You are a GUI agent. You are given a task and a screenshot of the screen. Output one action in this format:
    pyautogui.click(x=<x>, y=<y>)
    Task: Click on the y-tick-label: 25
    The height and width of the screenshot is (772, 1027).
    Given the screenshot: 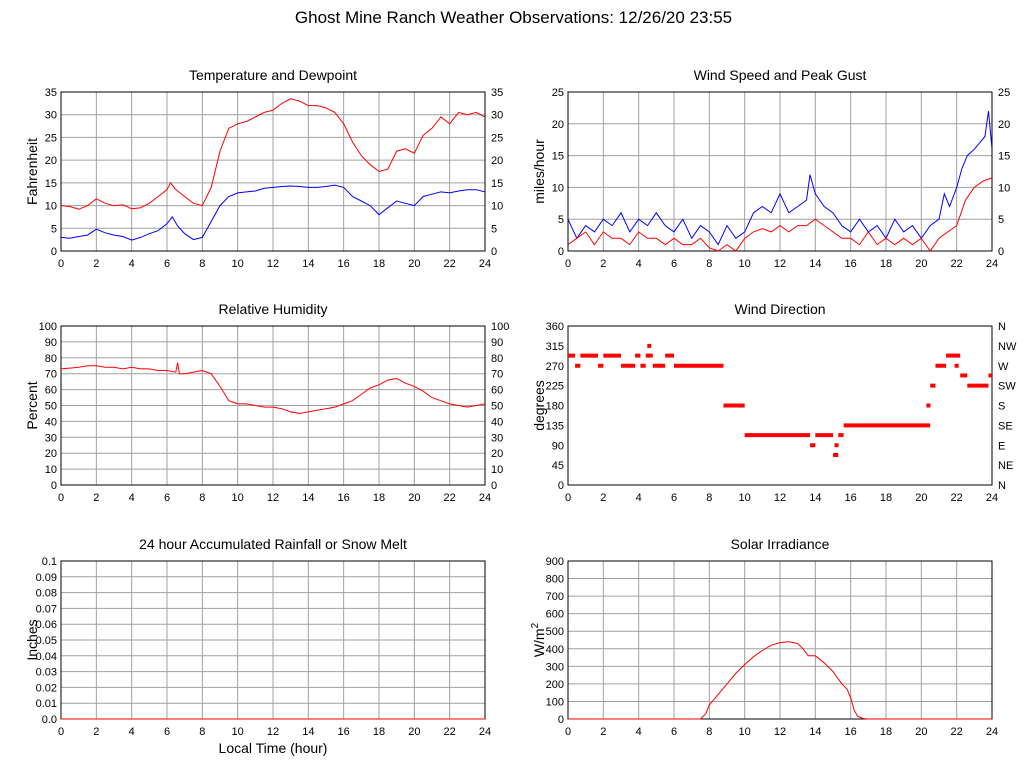 What is the action you would take?
    pyautogui.click(x=51, y=138)
    